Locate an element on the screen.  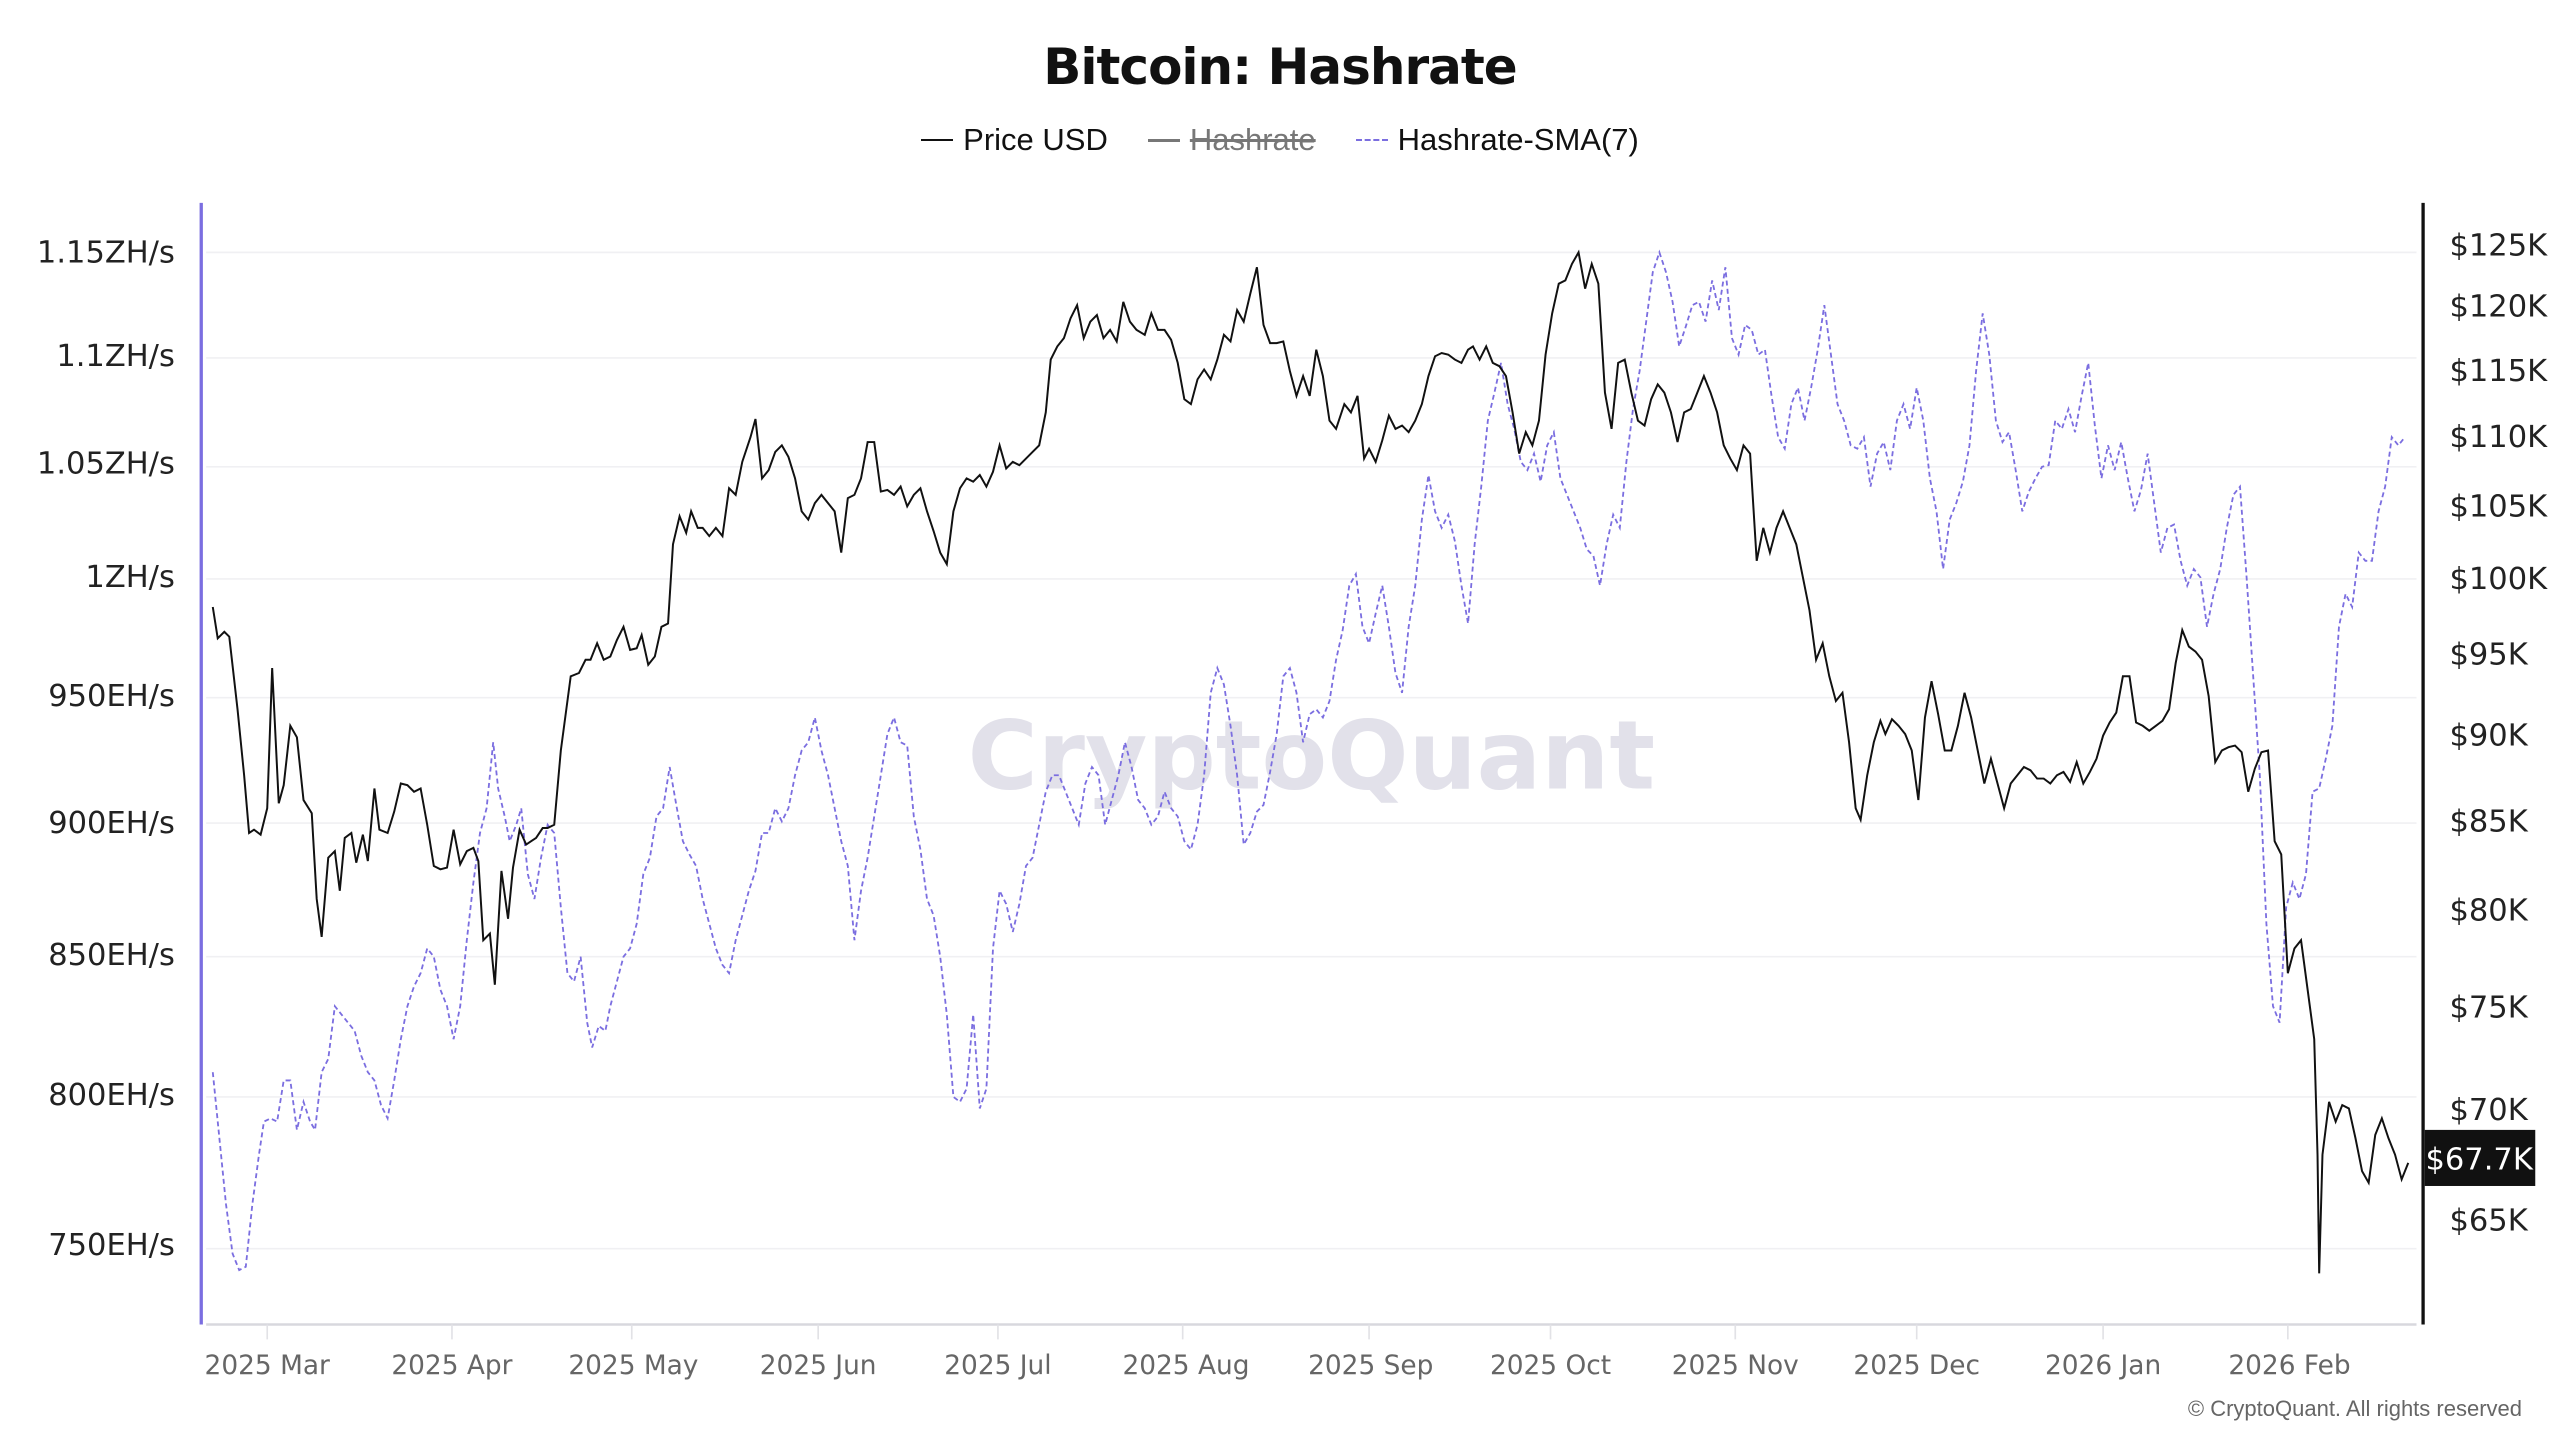
right-axis-label: $95K is located at coordinates (2488, 655).